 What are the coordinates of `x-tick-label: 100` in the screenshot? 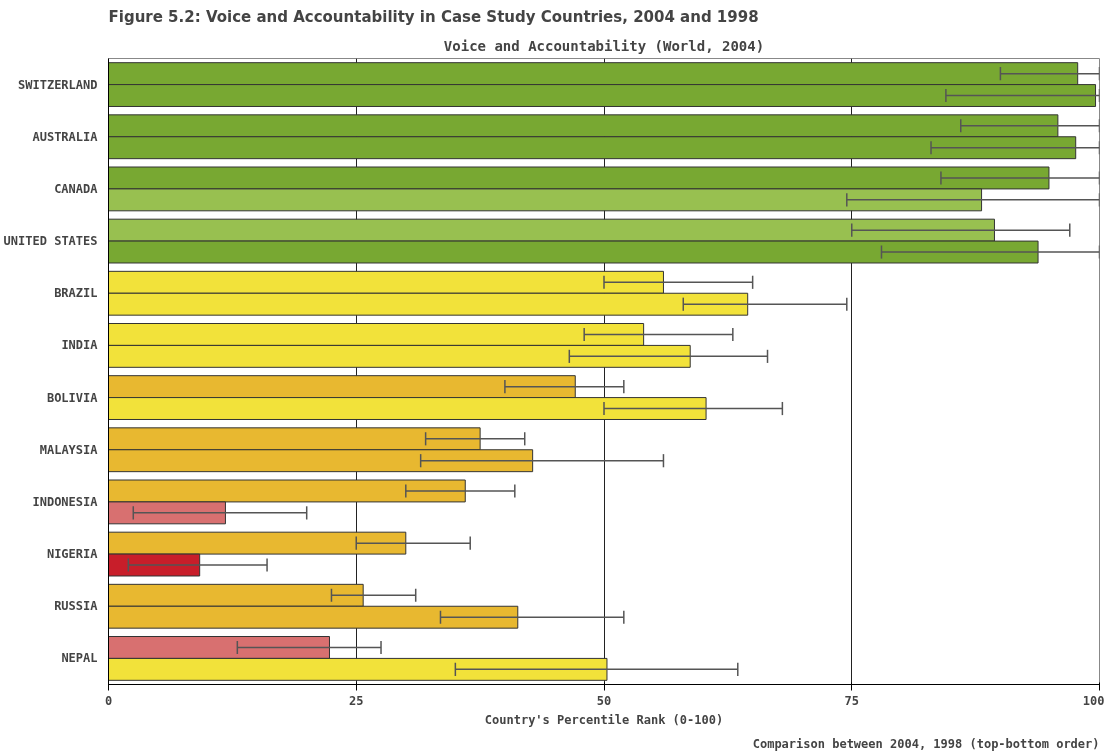 It's located at (1093, 700).